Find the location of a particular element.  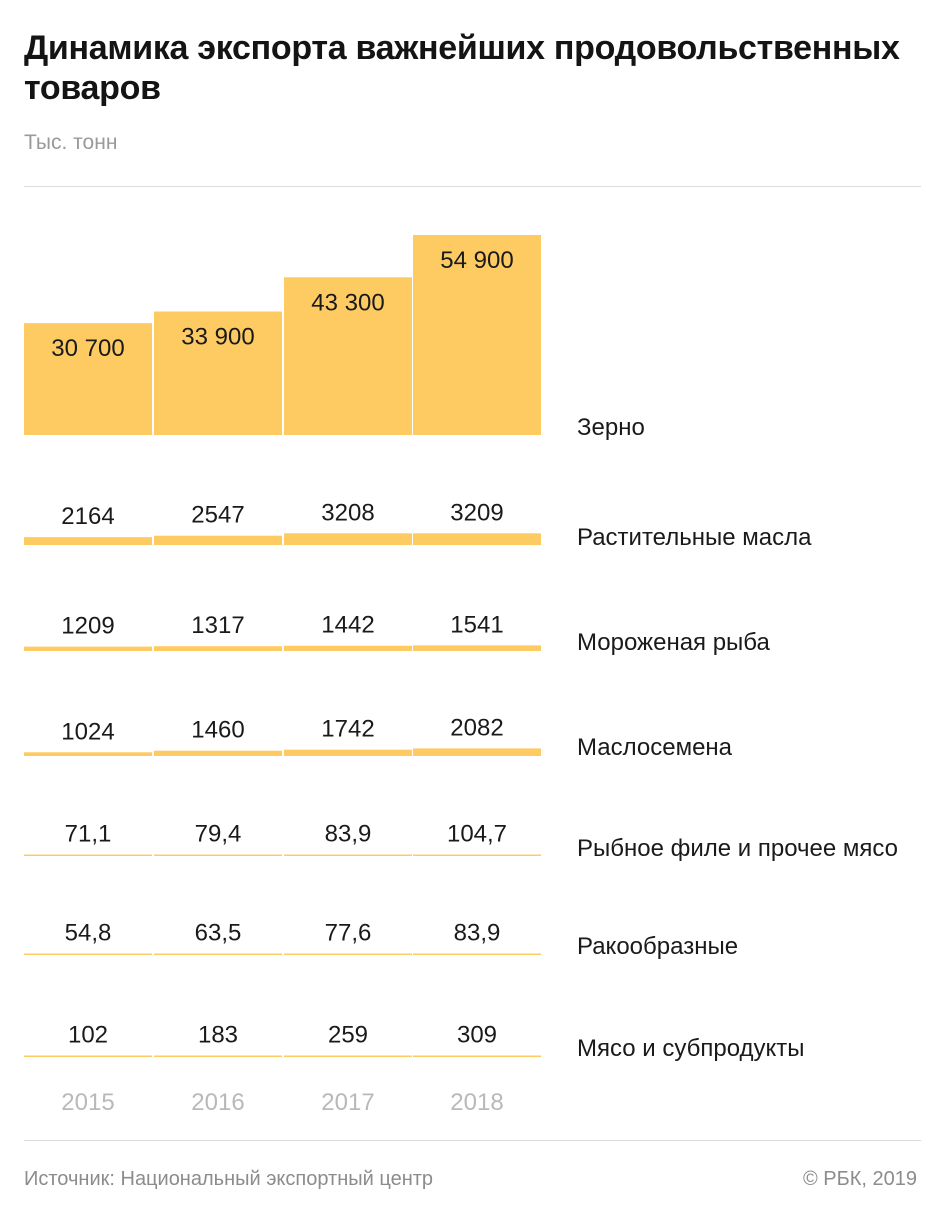

value-label: 3208 is located at coordinates (347, 512).